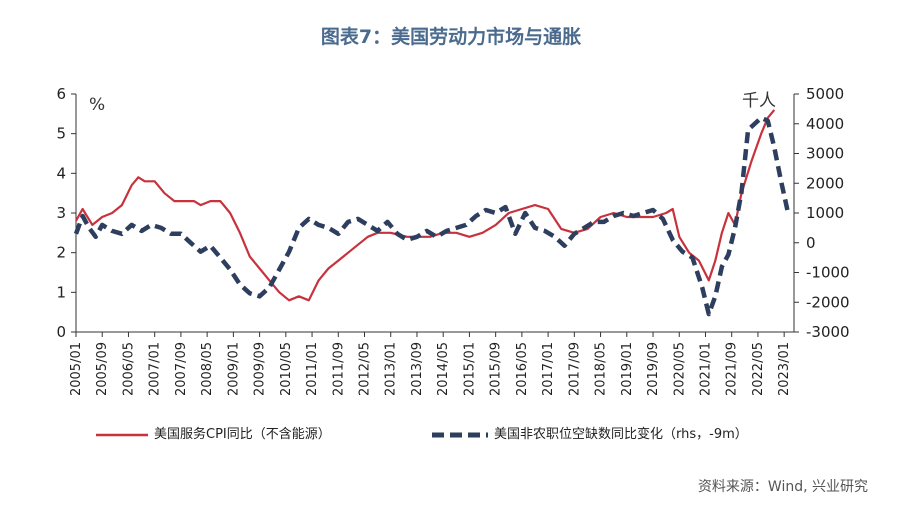 This screenshot has width=902, height=515. Describe the element at coordinates (443, 369) in the screenshot. I see `x-tick-label: 2014/05` at that location.